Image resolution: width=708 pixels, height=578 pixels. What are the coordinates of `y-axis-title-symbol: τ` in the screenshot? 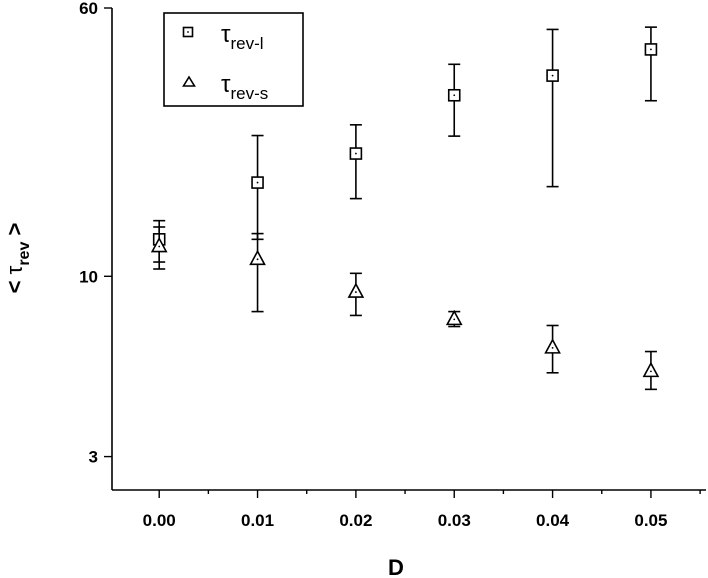 It's located at (14, 269).